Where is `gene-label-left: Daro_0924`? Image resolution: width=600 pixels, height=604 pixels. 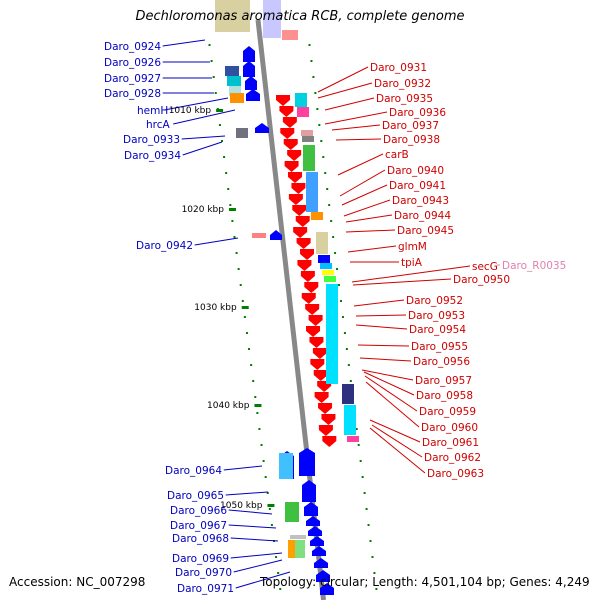 gene-label-left: Daro_0924 is located at coordinates (132, 47).